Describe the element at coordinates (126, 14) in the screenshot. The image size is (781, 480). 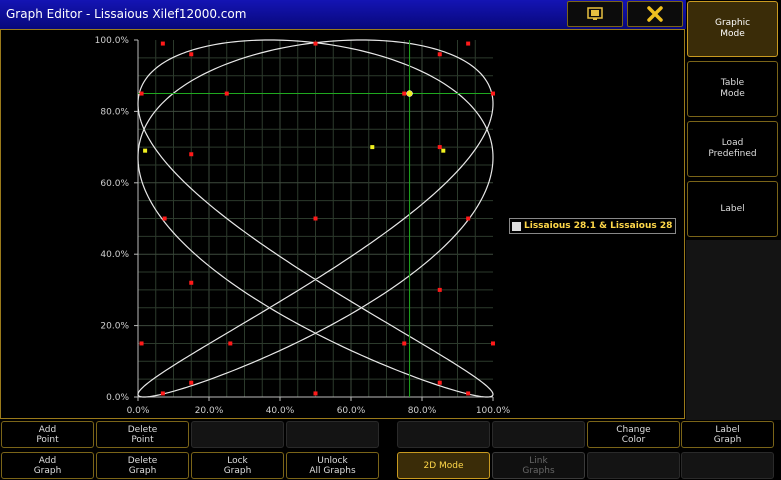
I see `window-title: Graph Editor - Lissaious Xilef12000.com` at that location.